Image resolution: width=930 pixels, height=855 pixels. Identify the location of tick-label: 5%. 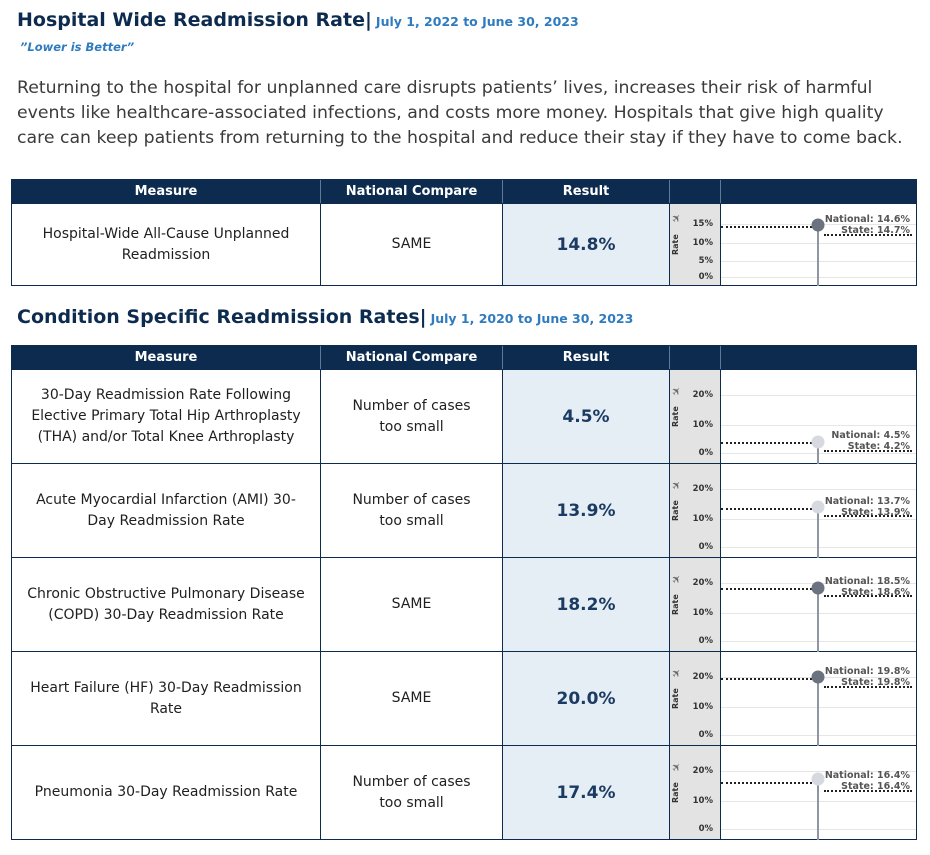
(705, 260).